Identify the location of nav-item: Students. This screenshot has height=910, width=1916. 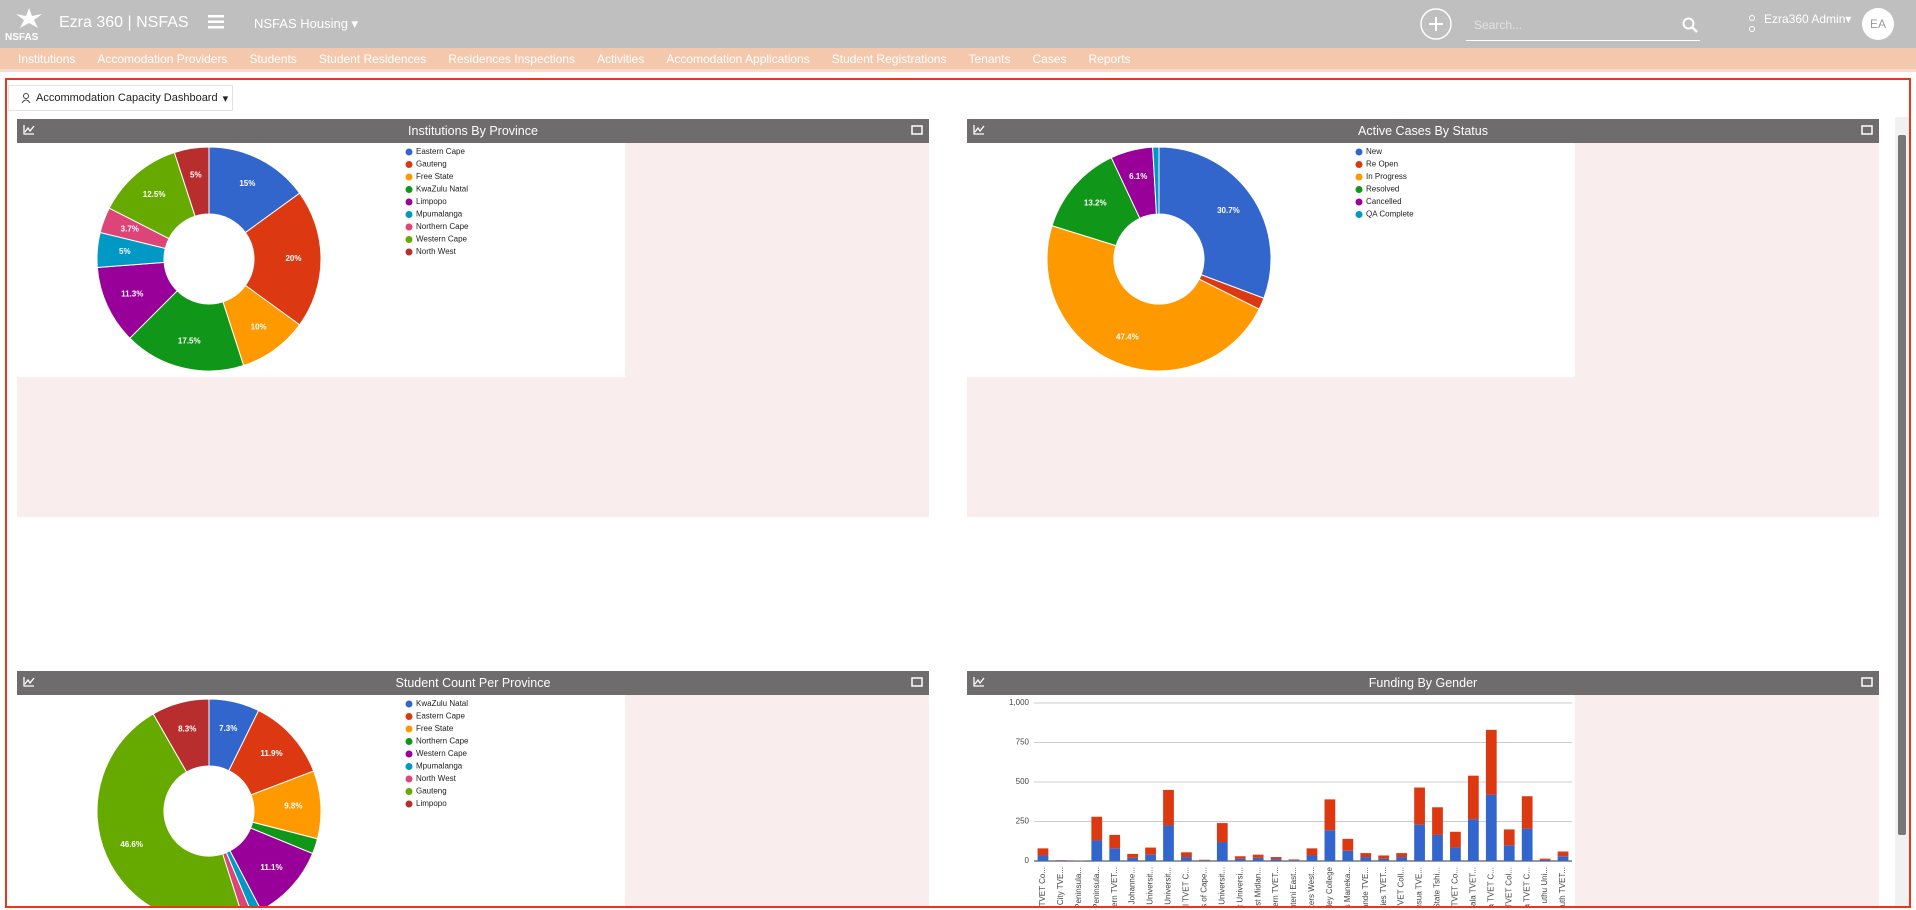
(273, 58).